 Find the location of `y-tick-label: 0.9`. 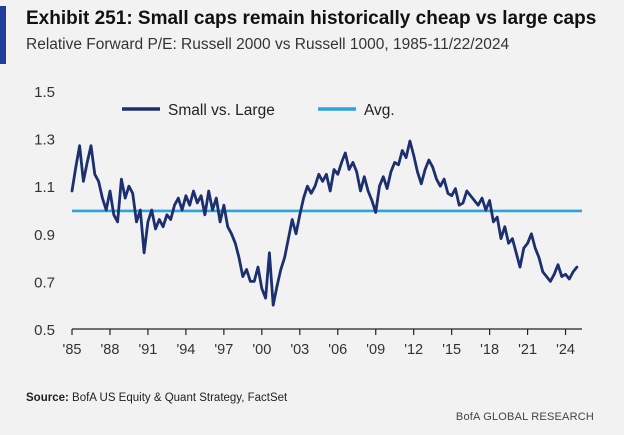

y-tick-label: 0.9 is located at coordinates (44, 235).